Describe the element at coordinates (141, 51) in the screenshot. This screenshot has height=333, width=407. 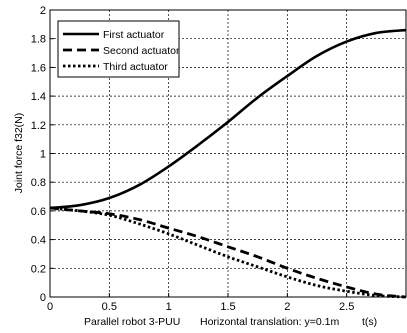
I see `legend-label-2: Second actuator` at that location.